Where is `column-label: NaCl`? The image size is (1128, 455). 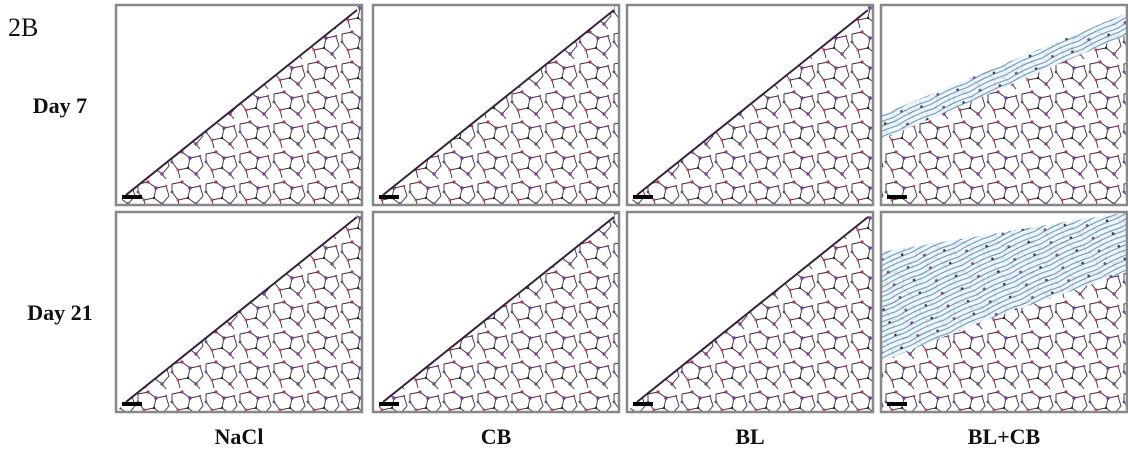 column-label: NaCl is located at coordinates (239, 436).